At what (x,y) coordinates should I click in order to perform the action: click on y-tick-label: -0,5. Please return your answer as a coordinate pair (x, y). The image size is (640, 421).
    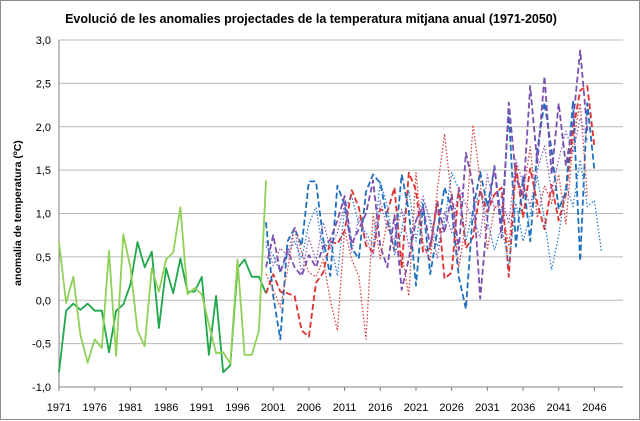
    Looking at the image, I should click on (41, 345).